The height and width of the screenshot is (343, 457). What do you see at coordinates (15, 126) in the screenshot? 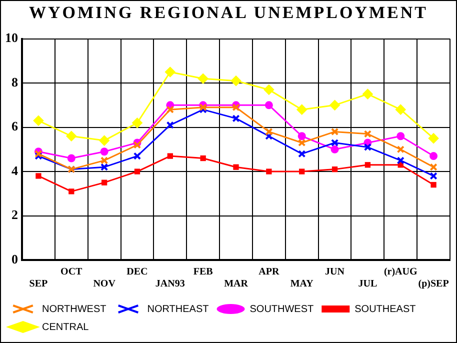
I see `y-tick-label: 6` at bounding box center [15, 126].